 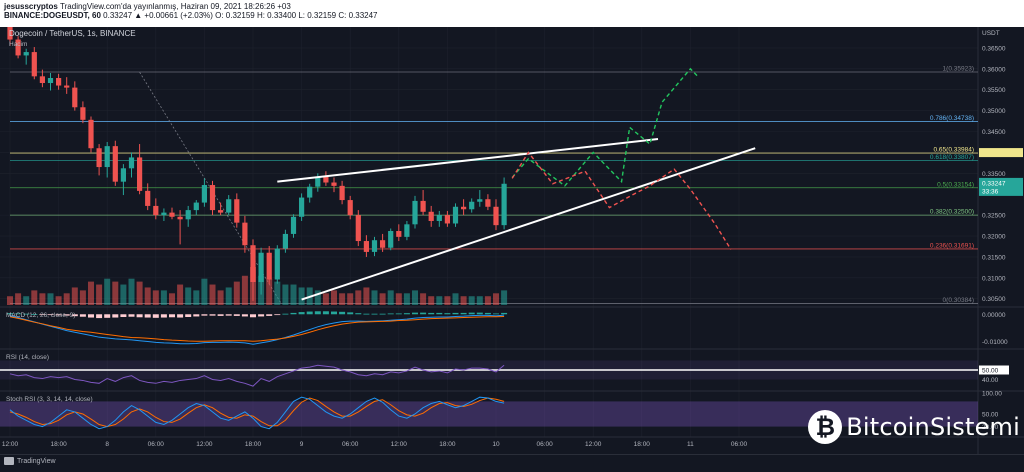 I want to click on price-tick-4: 0.34500, so click(x=994, y=132).